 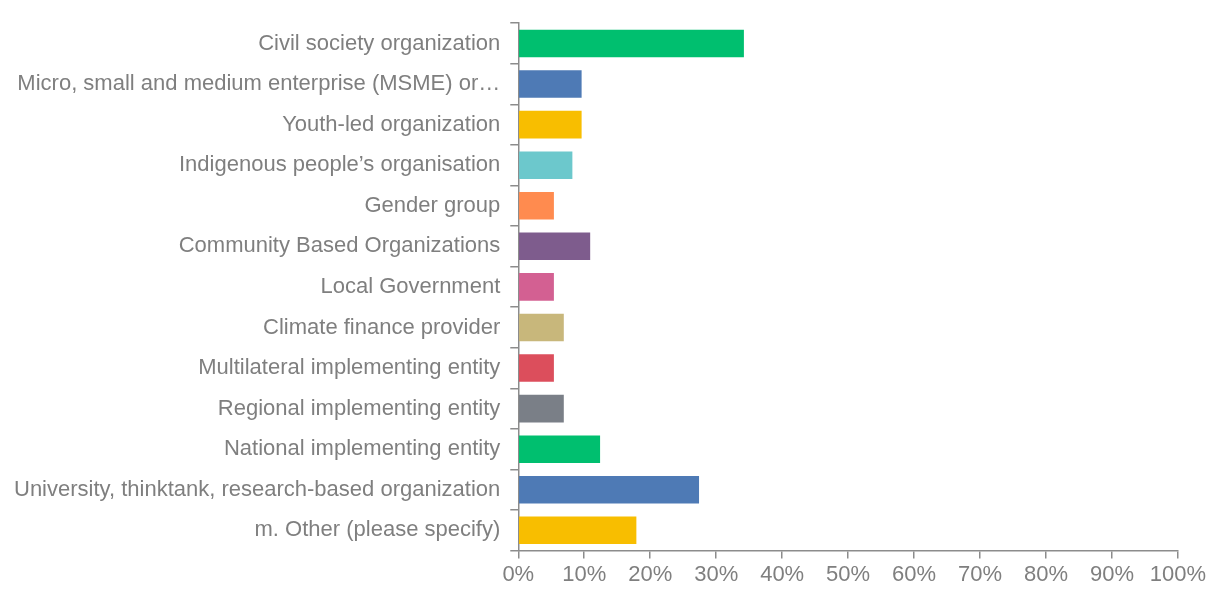 What do you see at coordinates (379, 42) in the screenshot?
I see `y-tick-label: Civil society organization` at bounding box center [379, 42].